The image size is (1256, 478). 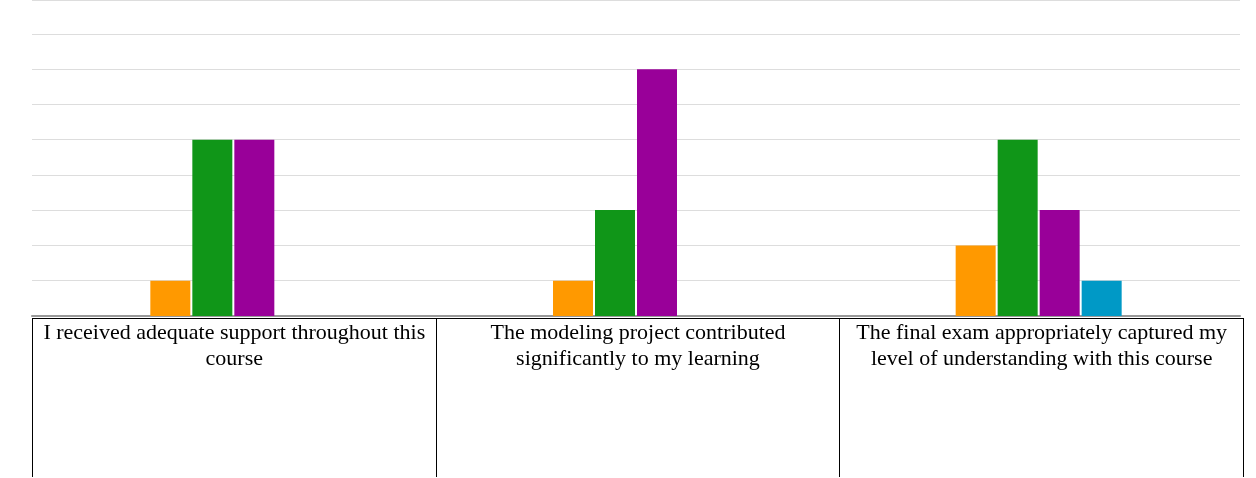 I want to click on x-tick-label: I received adequate support throughout this course, so click(x=234, y=397).